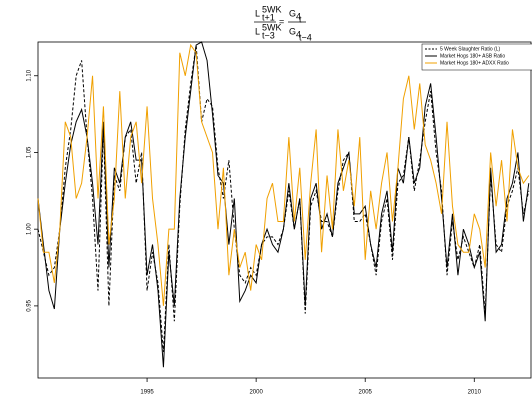 The width and height of the screenshot is (532, 402). What do you see at coordinates (30, 229) in the screenshot?
I see `y-tick-label: 1.00` at bounding box center [30, 229].